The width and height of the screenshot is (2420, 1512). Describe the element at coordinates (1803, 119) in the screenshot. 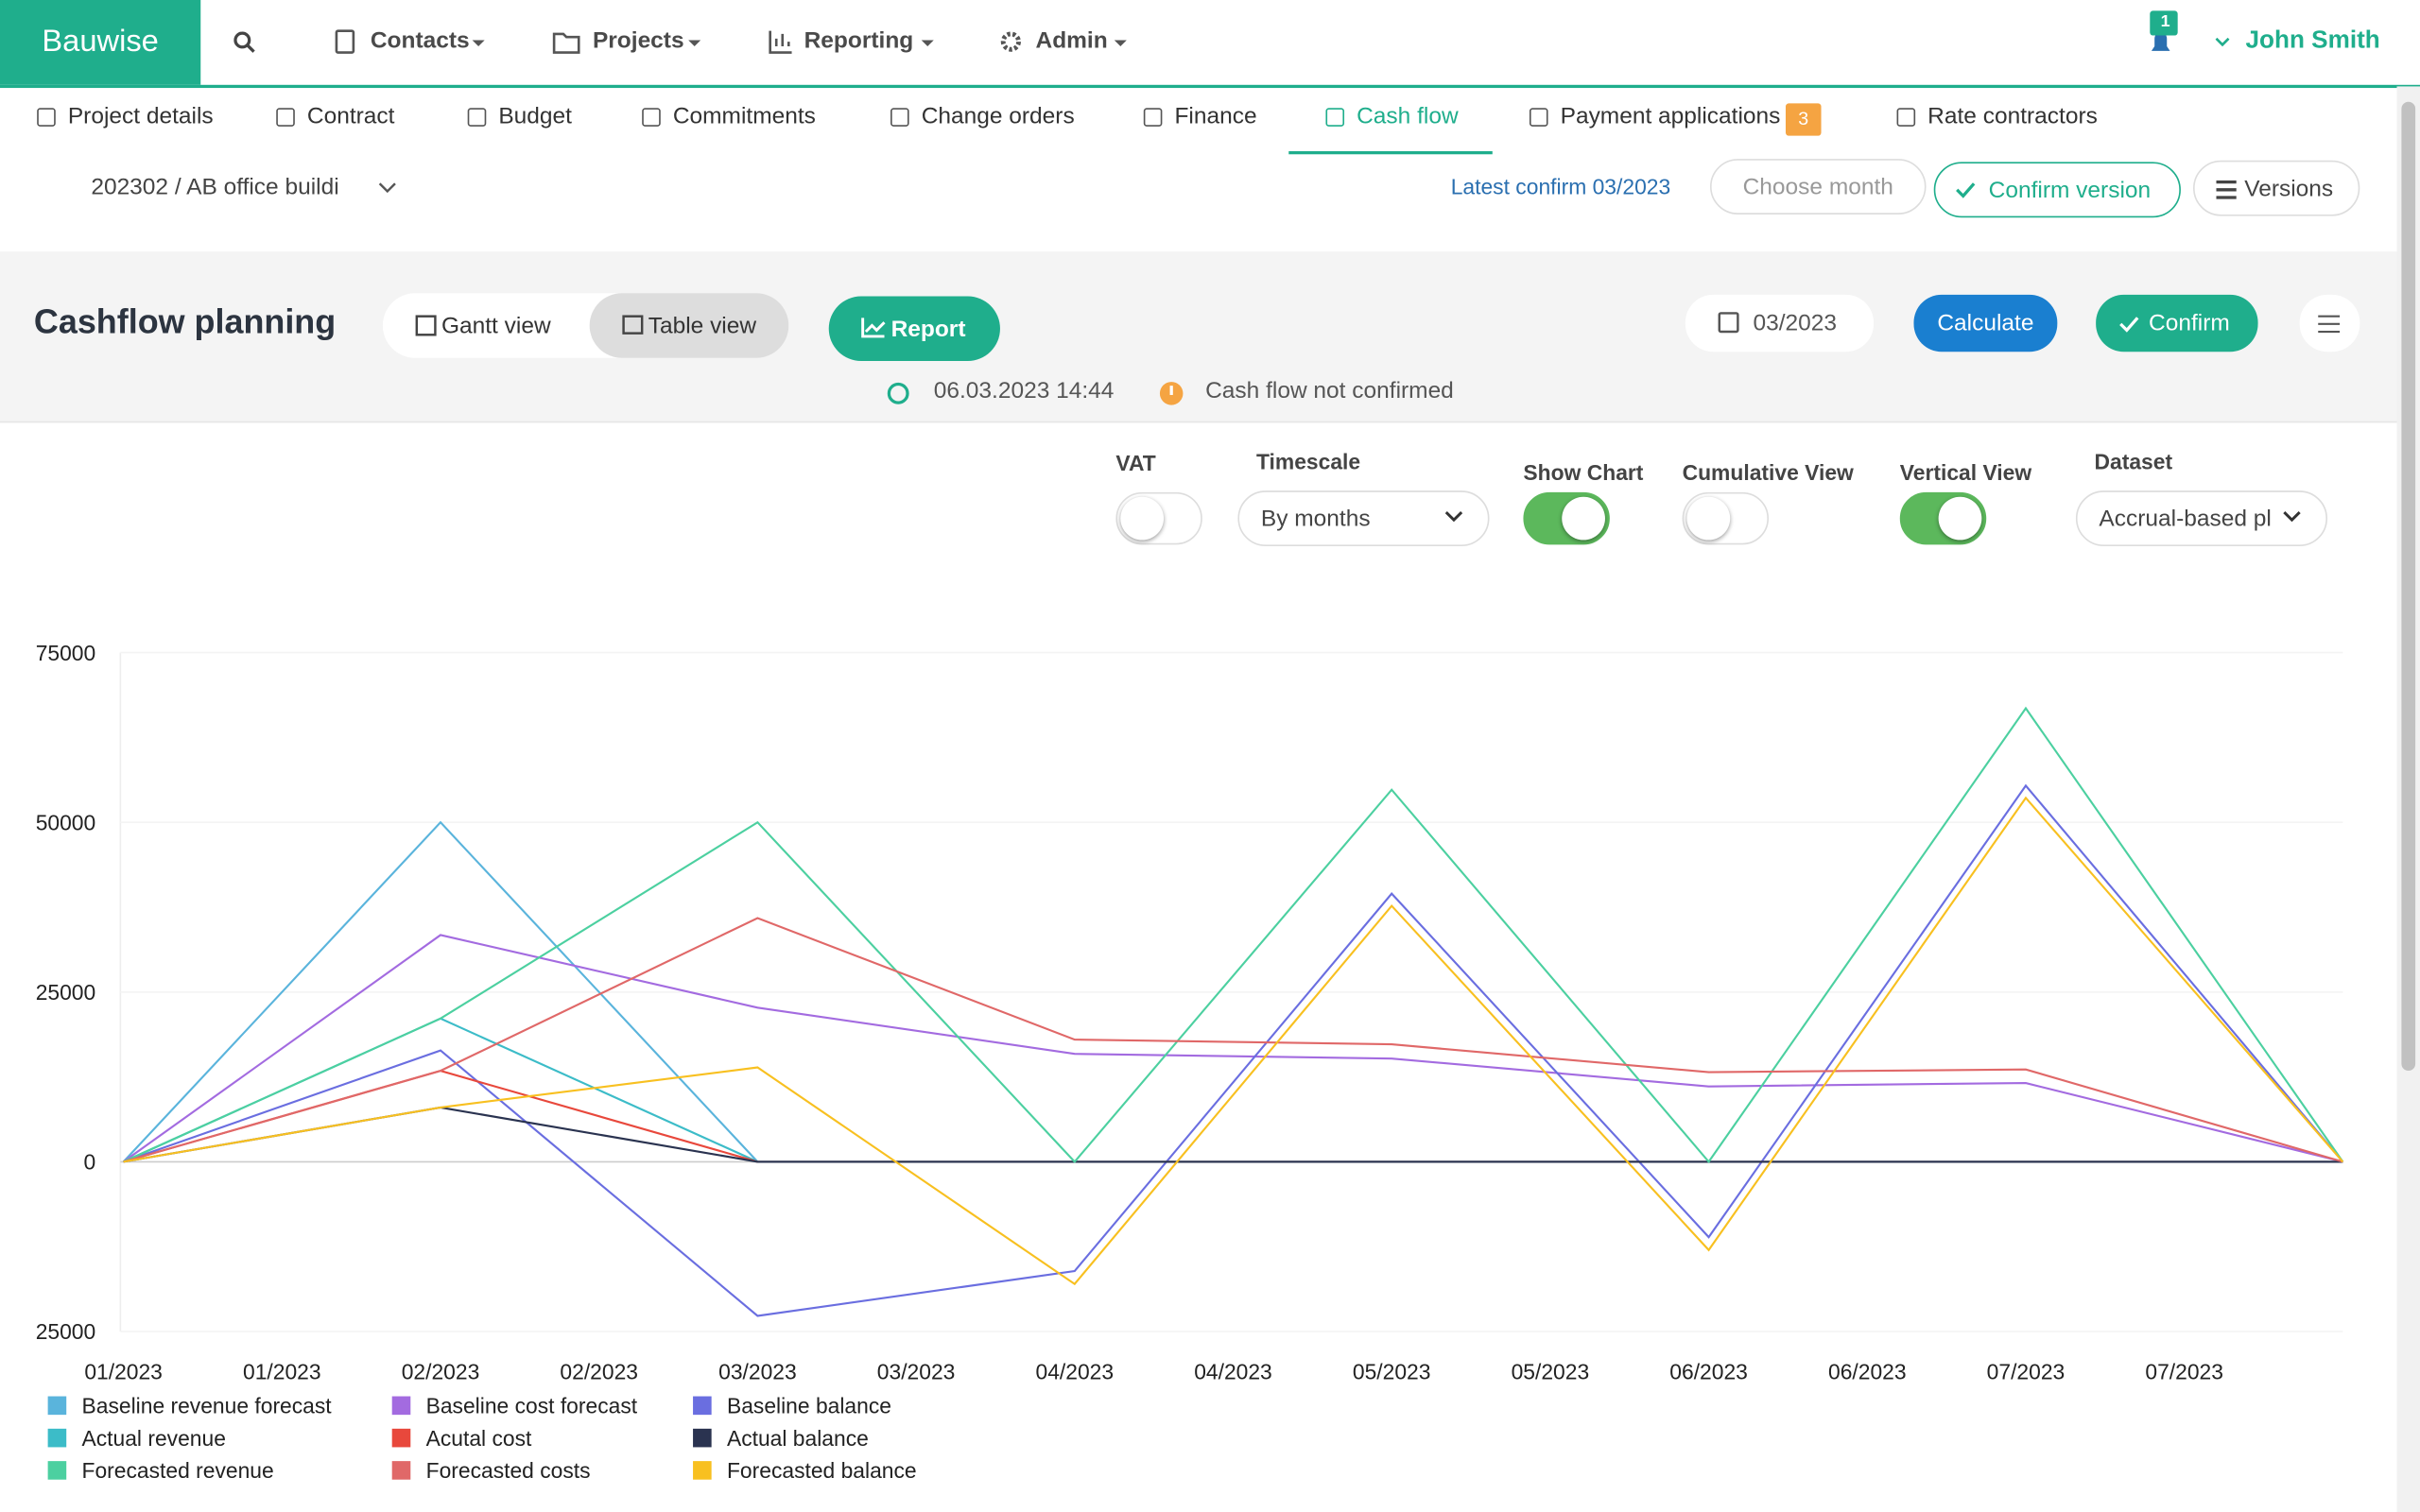

I see `tab-badge: 3` at that location.